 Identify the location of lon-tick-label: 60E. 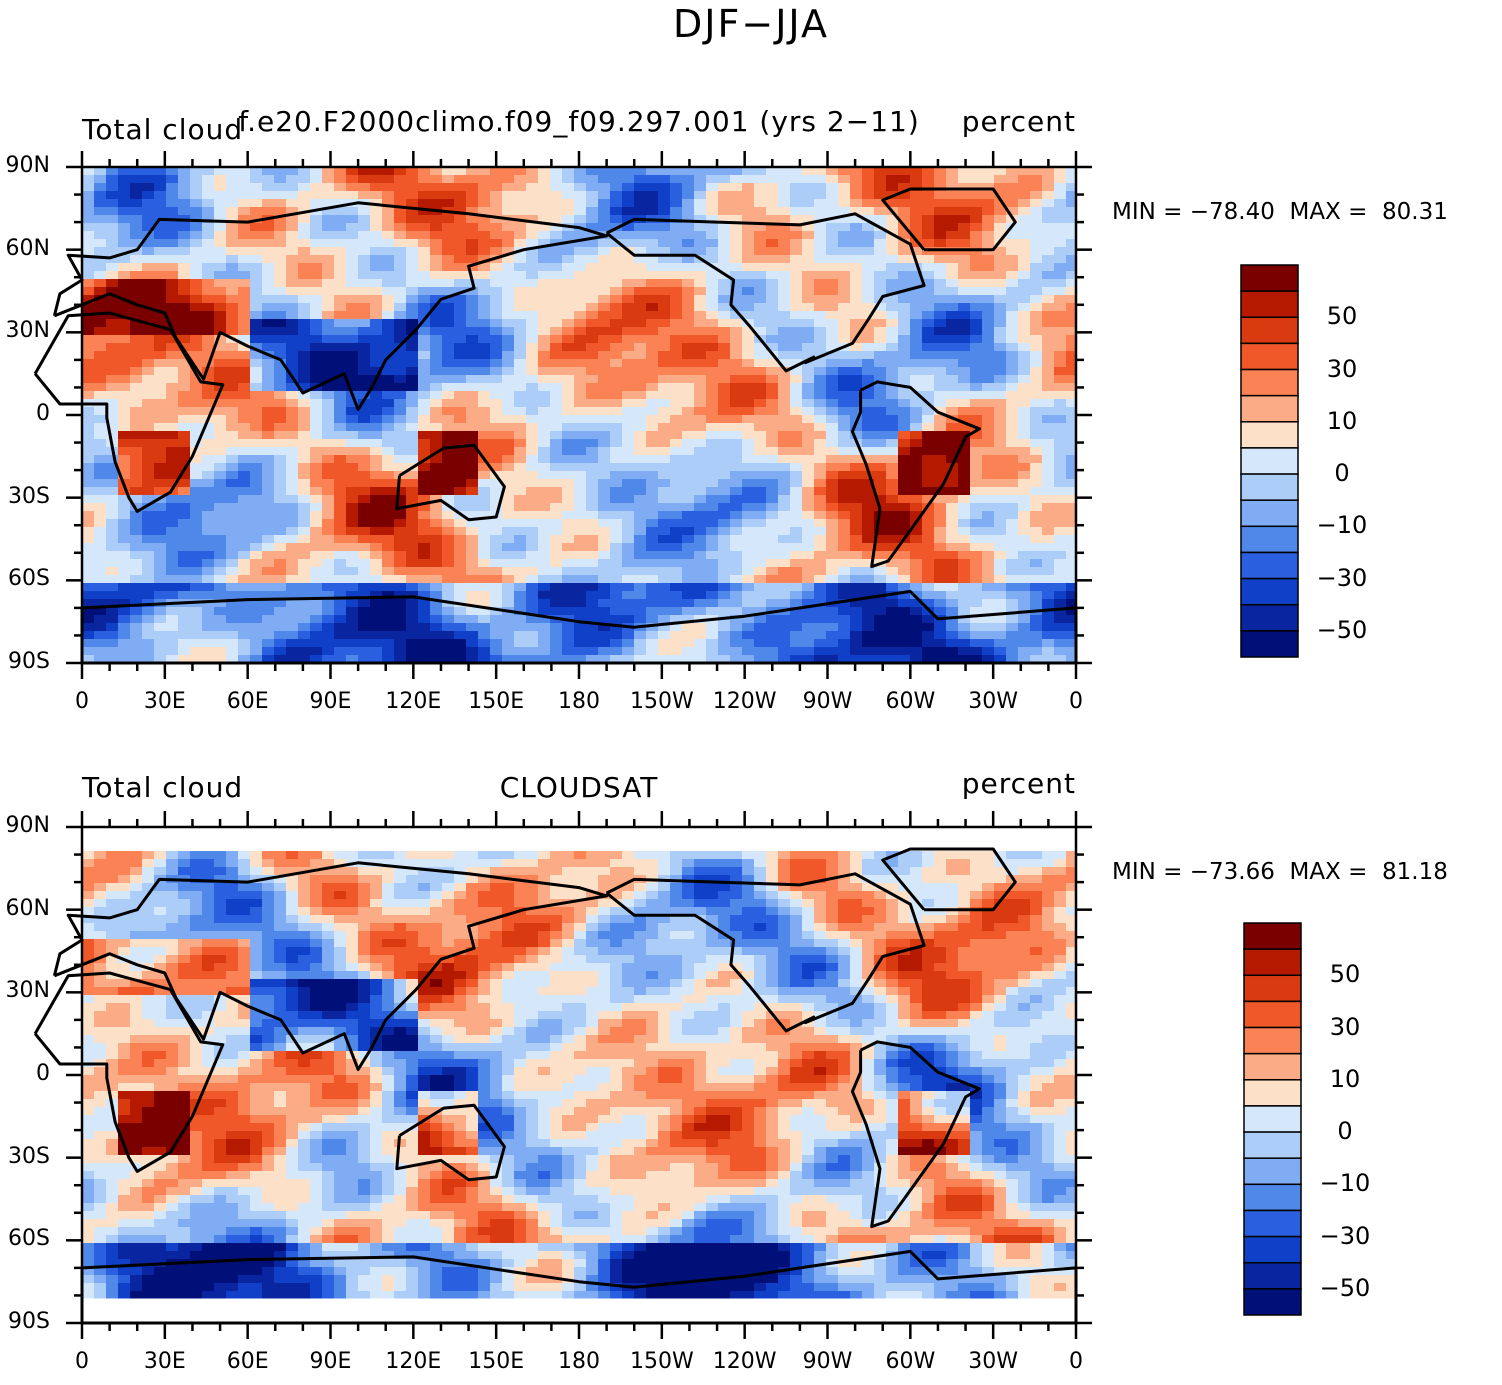
(247, 701).